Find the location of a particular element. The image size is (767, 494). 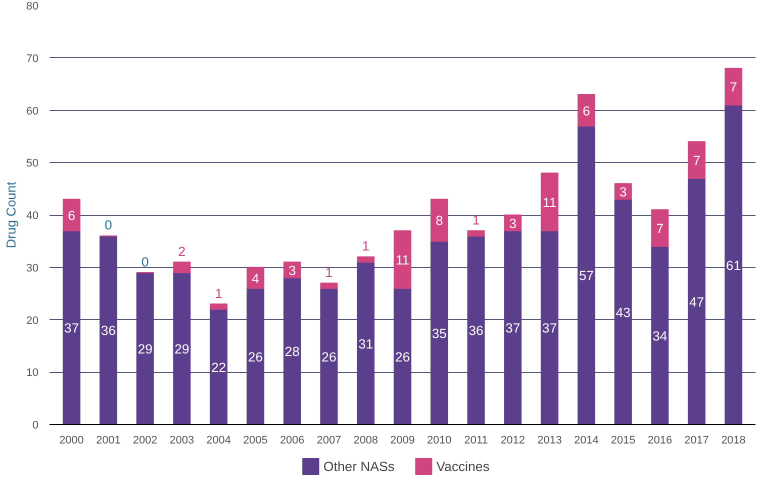

x-tick-label: 2016 is located at coordinates (660, 440).